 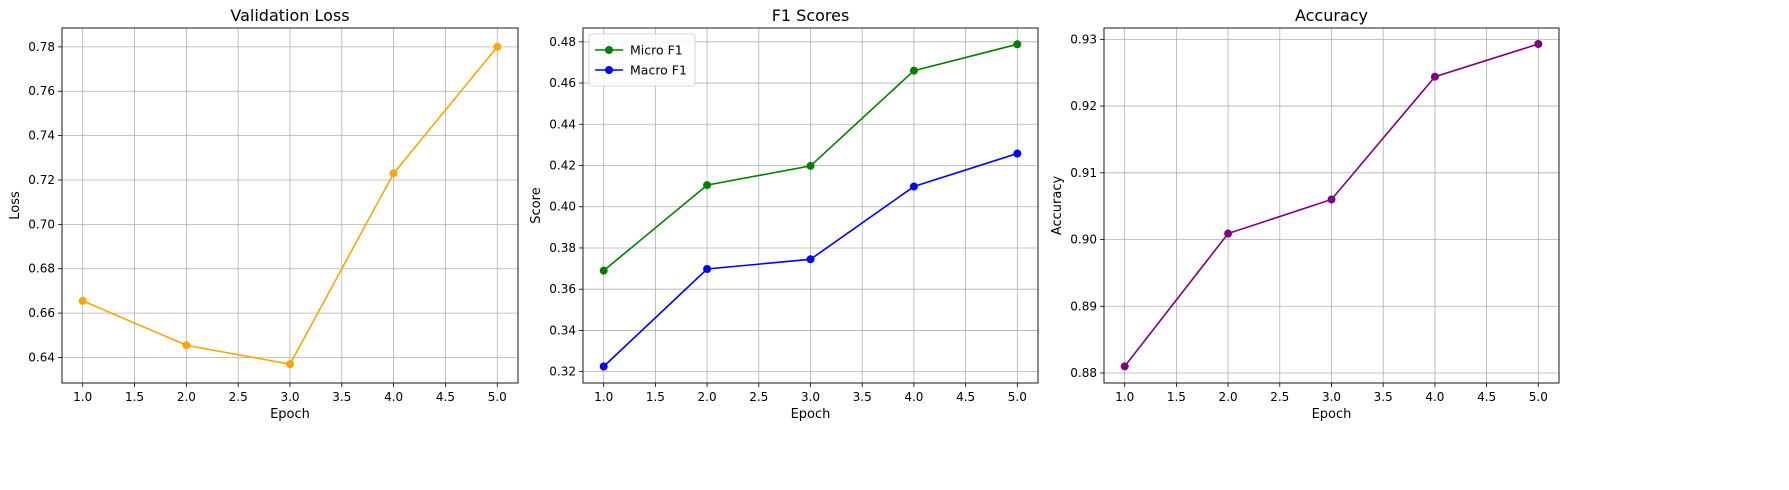 I want to click on chart-title: F1 Scores, so click(x=811, y=15).